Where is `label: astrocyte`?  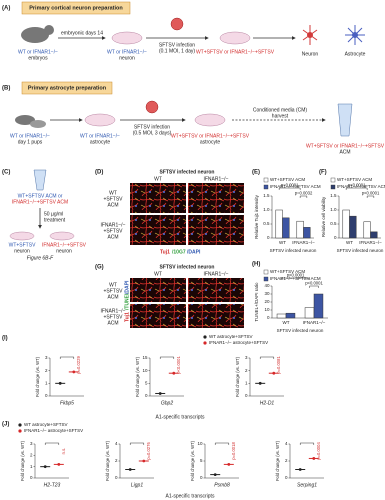
label: astrocyte is located at coordinates (100, 142).